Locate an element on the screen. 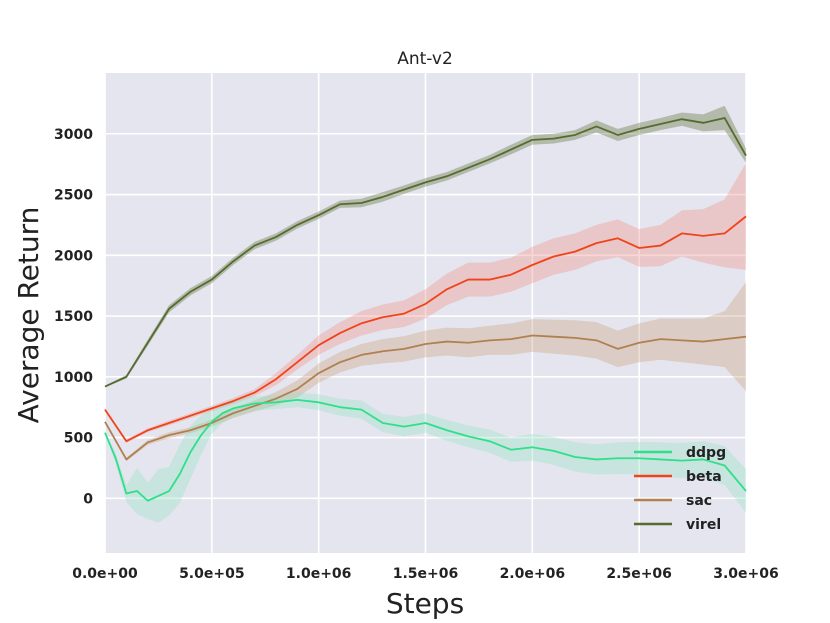  x-tick-label-4: 2.0e+06 is located at coordinates (533, 574).